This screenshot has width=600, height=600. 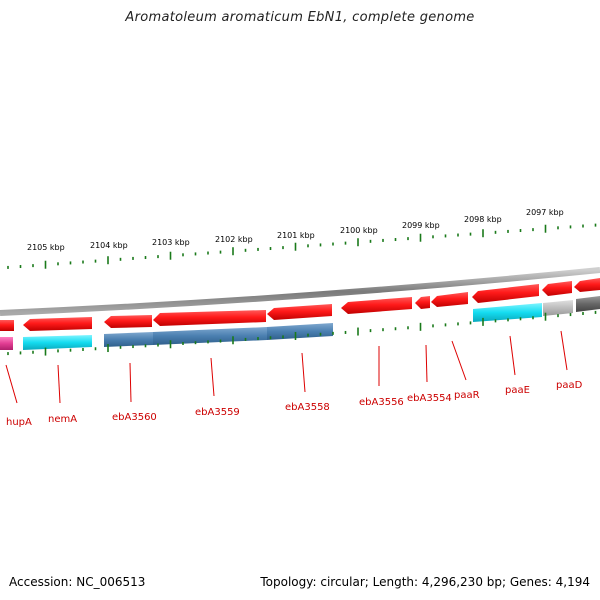 I want to click on kbp-label-2101: 2101 kbp, so click(x=296, y=235).